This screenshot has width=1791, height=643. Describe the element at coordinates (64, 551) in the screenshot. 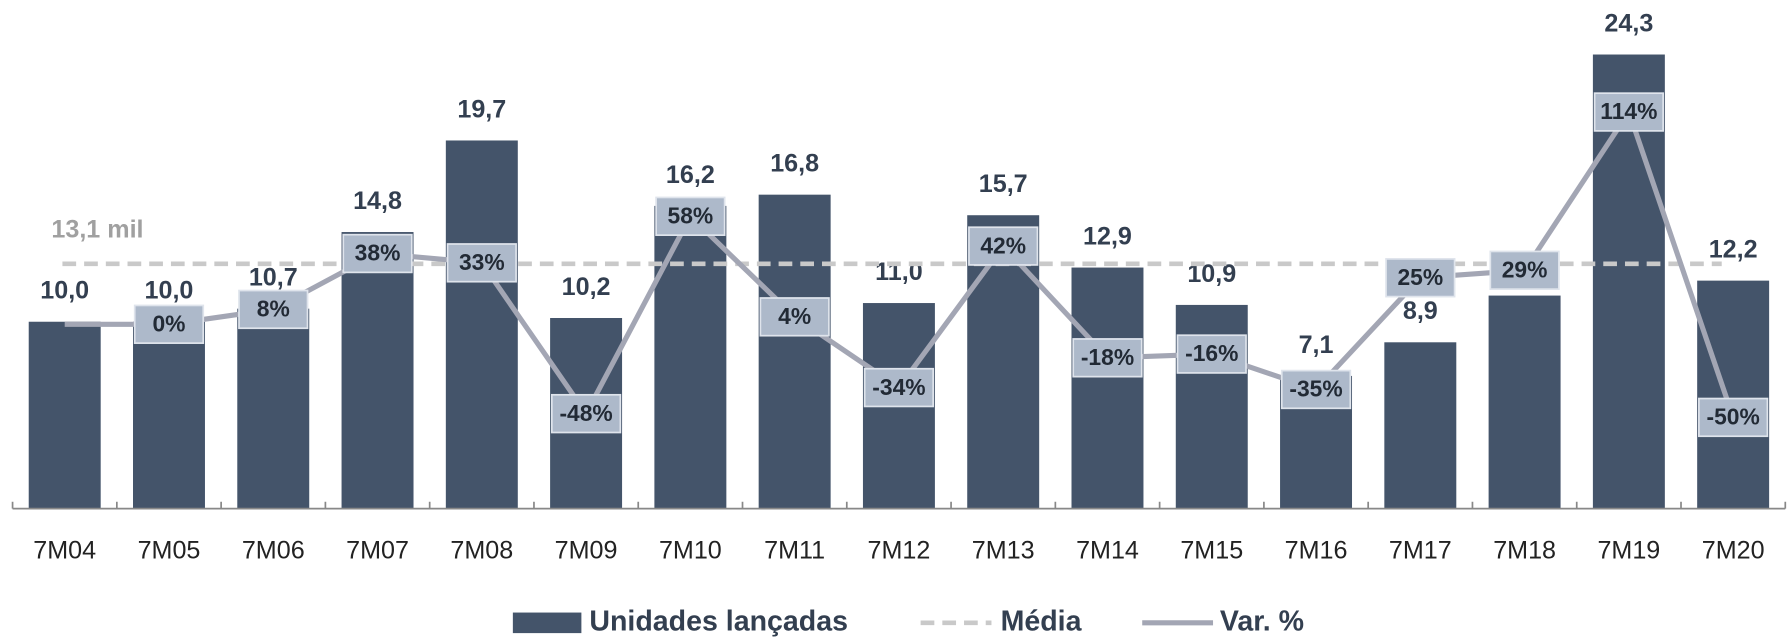

I see `x-tick-label: 7M04` at that location.